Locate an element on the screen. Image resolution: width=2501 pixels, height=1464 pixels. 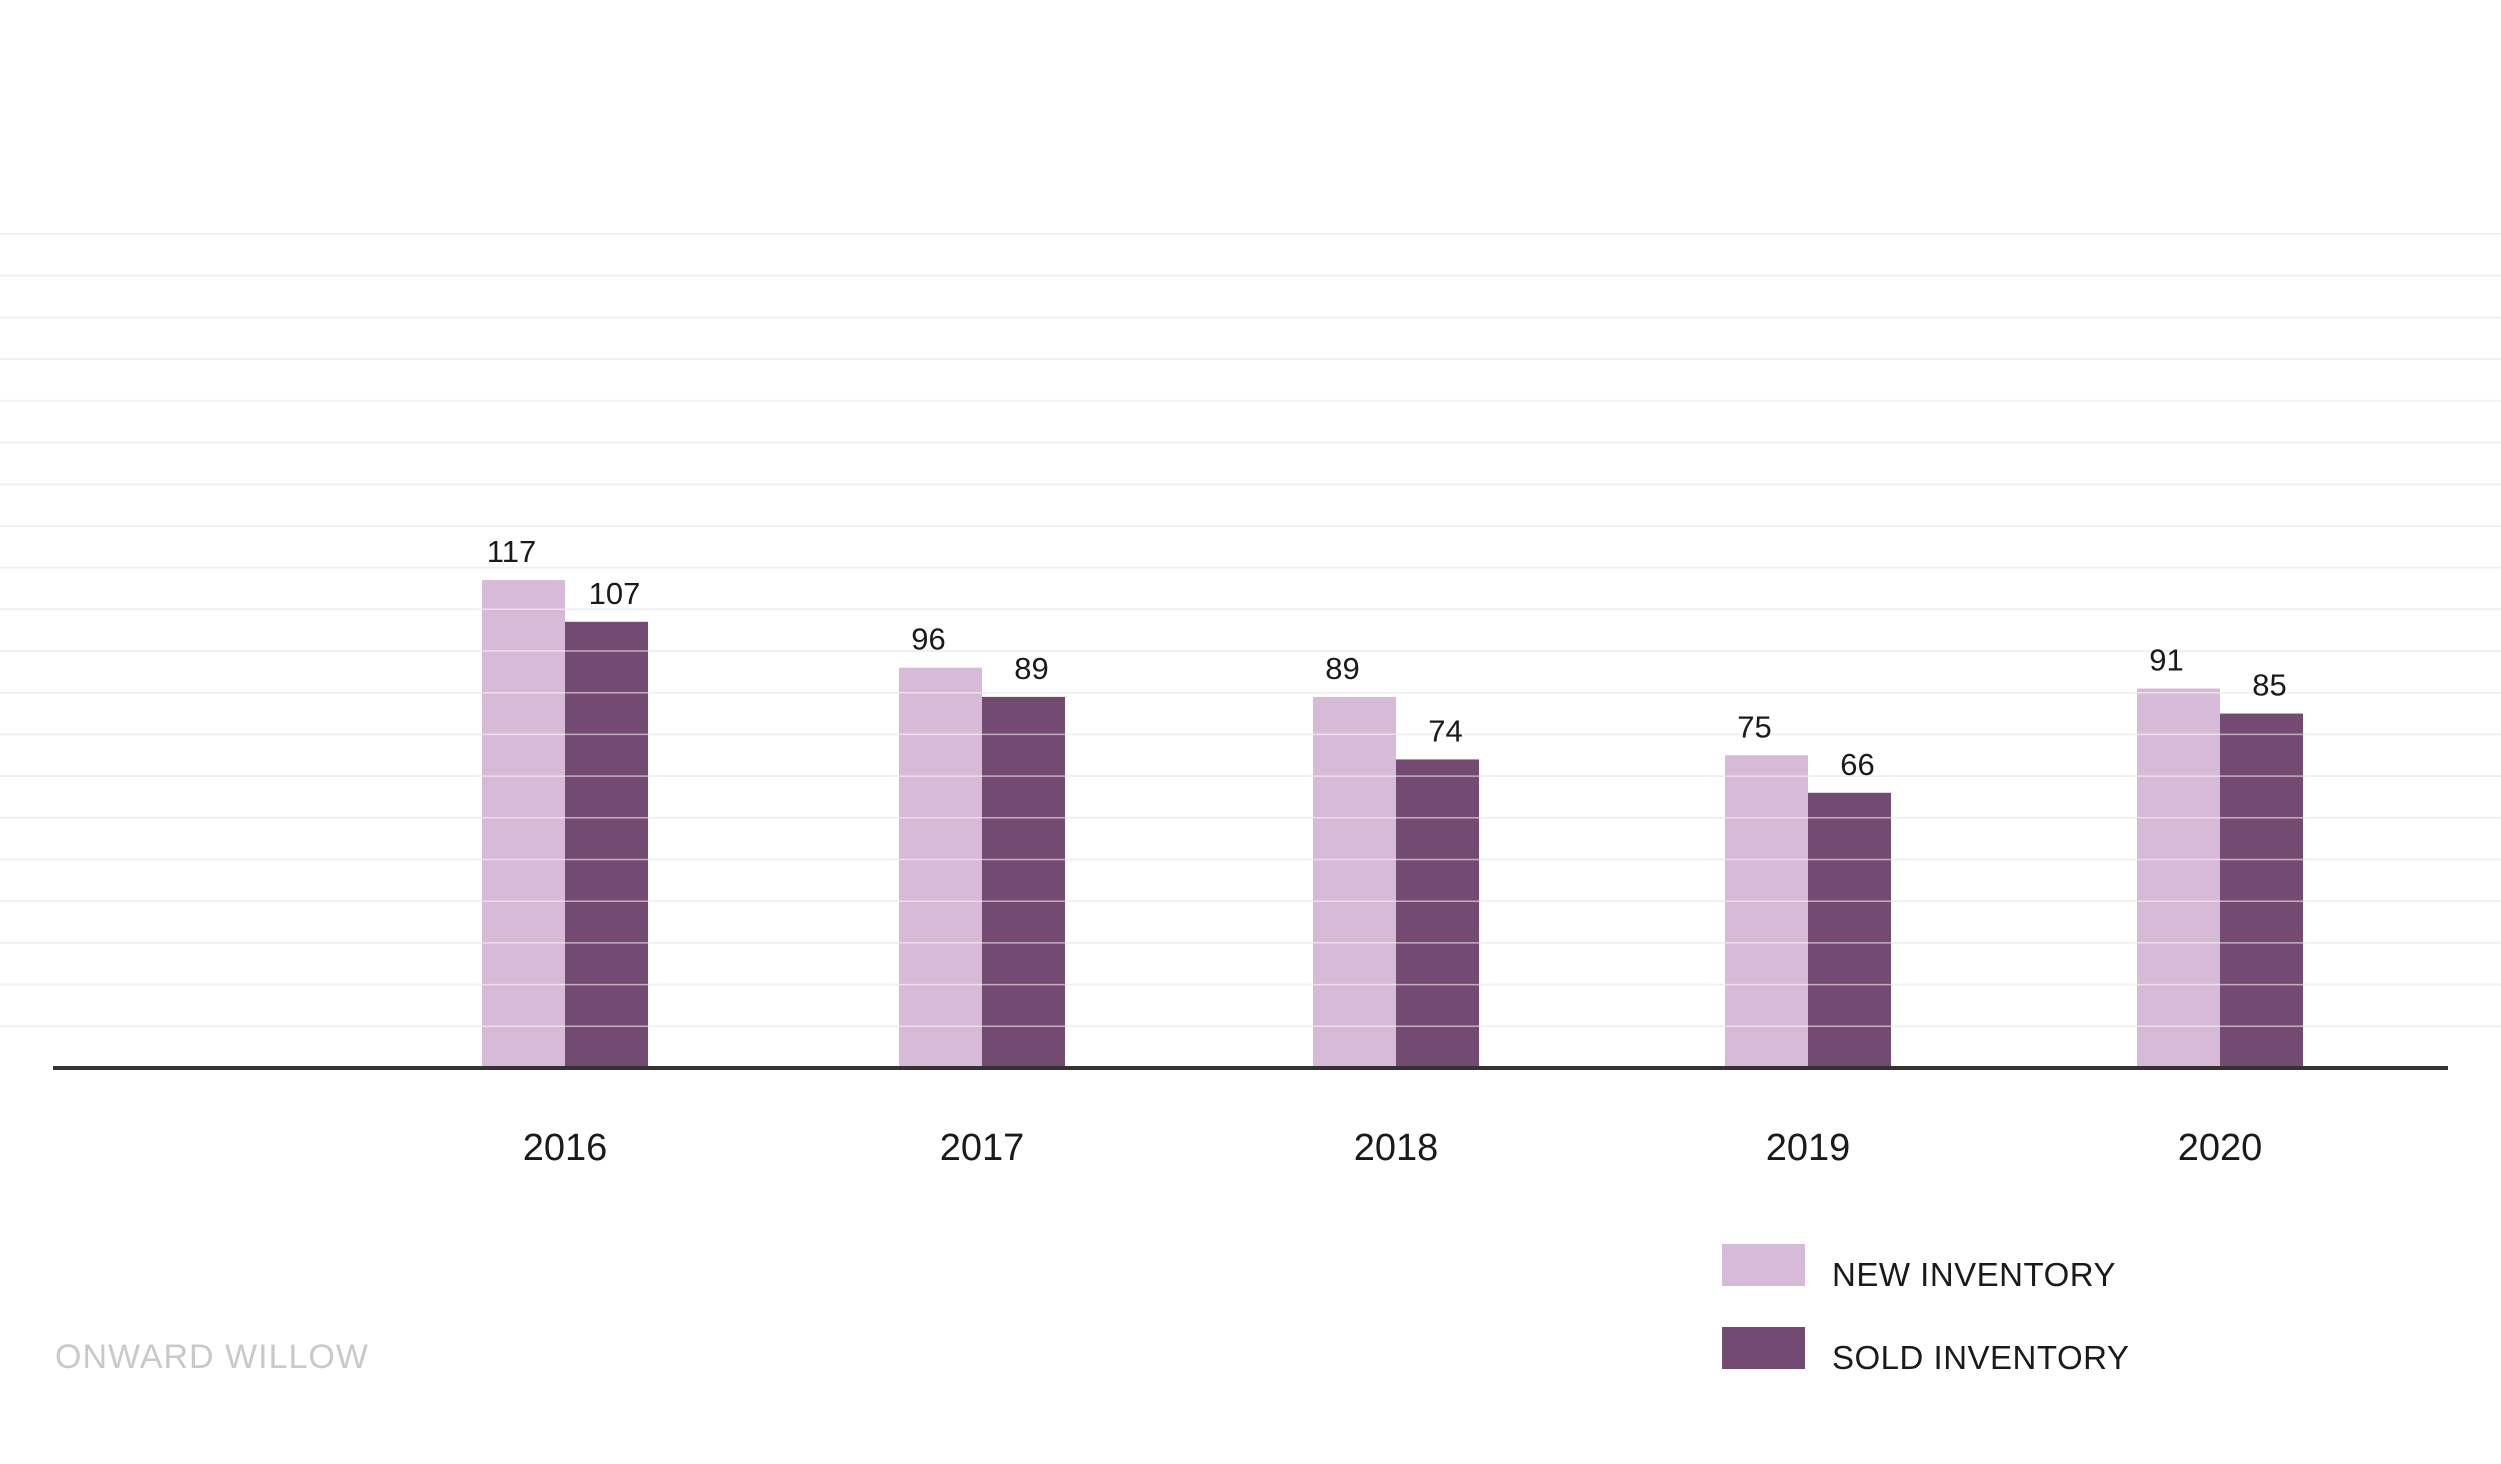
bar-sold-inventory-2020 is located at coordinates (2261, 890).